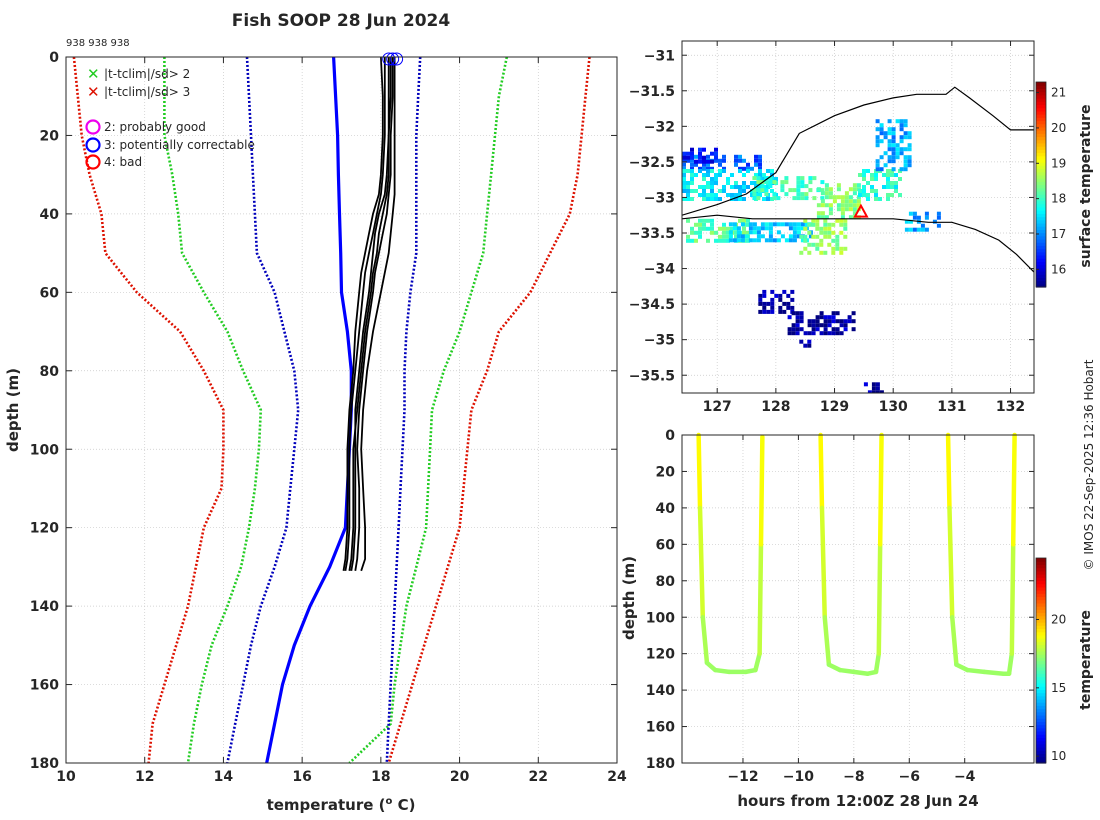 This screenshot has width=1100, height=820. Describe the element at coordinates (652, 92) in the screenshot. I see `map-ytick-label: −31.5` at that location.